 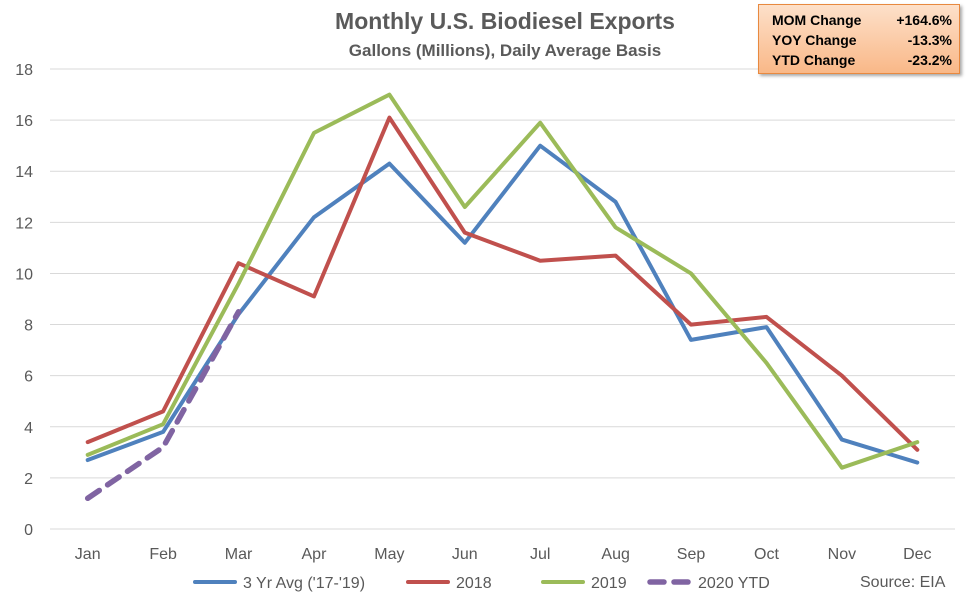 What do you see at coordinates (929, 60) in the screenshot?
I see `stat-value: -23.2%` at bounding box center [929, 60].